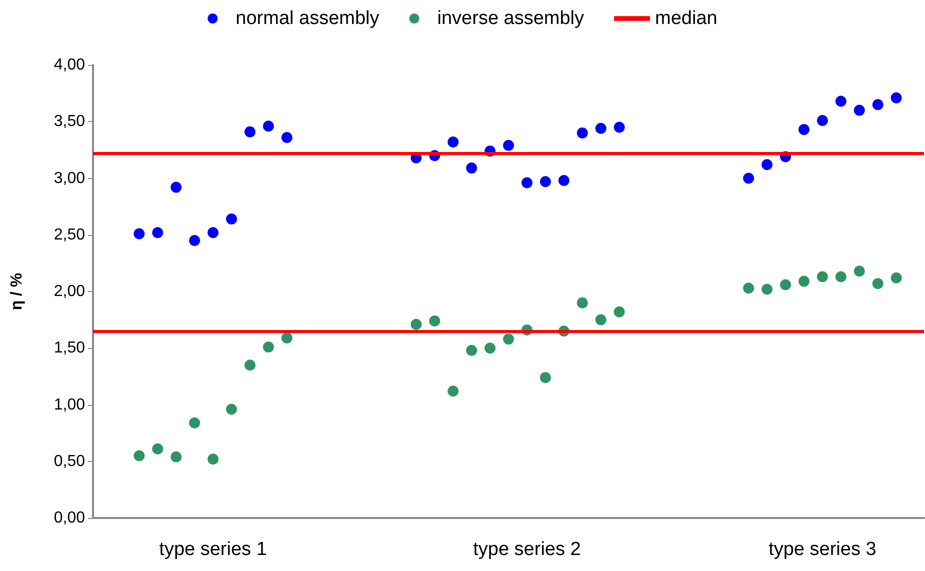 The height and width of the screenshot is (571, 925). I want to click on y-tick-label: 3,00, so click(70, 178).